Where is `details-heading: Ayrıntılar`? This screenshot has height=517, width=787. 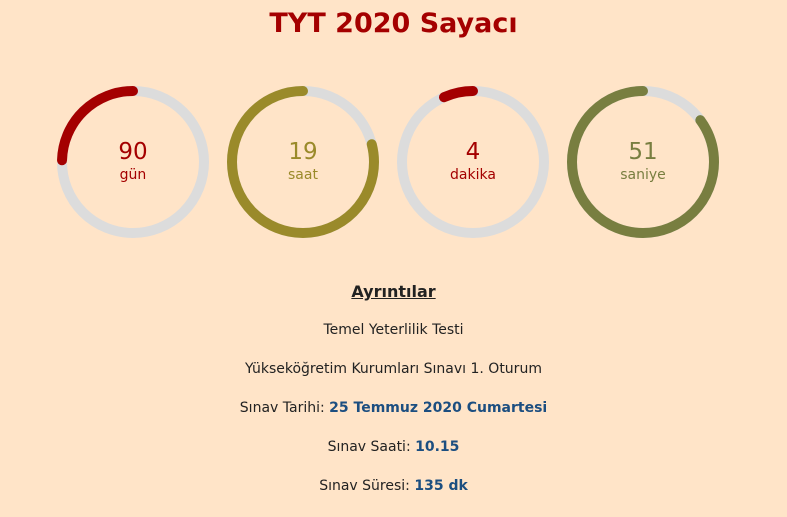
details-heading: Ayrıntılar is located at coordinates (393, 291).